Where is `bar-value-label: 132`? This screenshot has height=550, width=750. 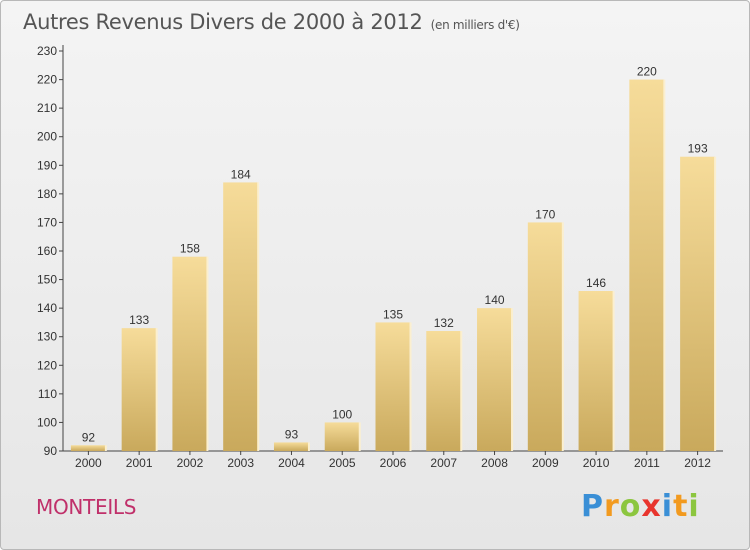 bar-value-label: 132 is located at coordinates (444, 323).